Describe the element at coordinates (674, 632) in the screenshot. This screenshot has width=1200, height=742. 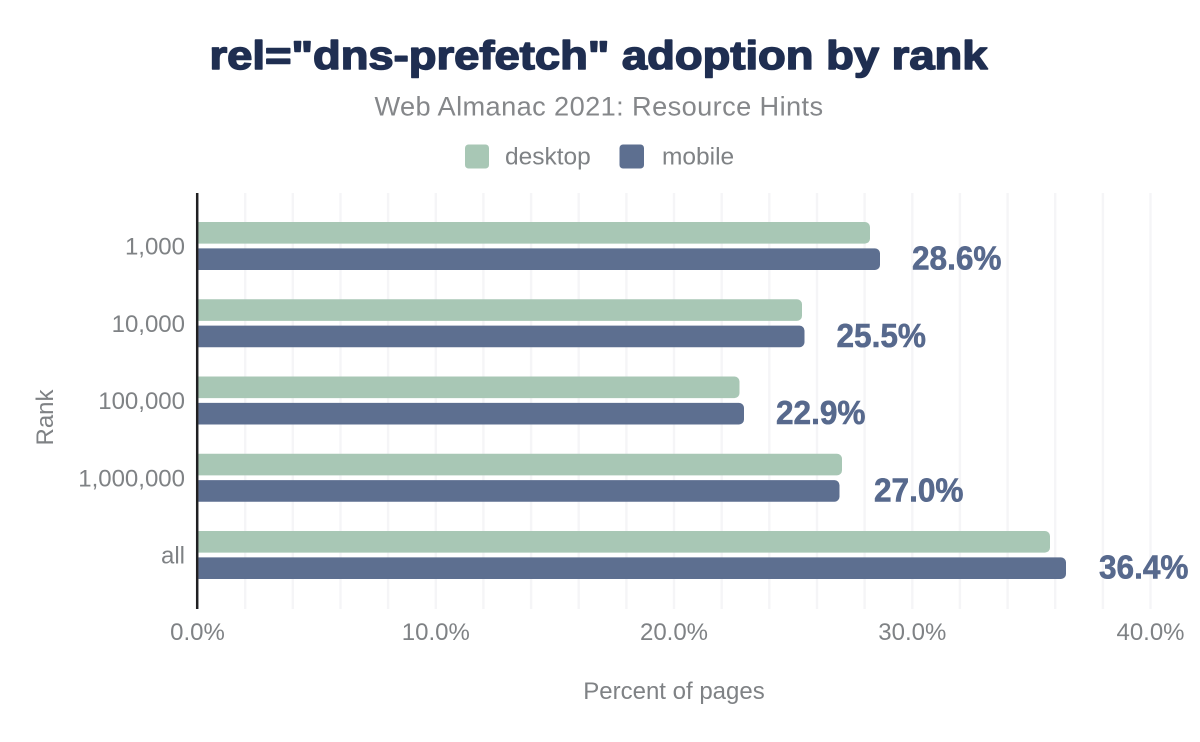
I see `svg-text: 20.0%` at that location.